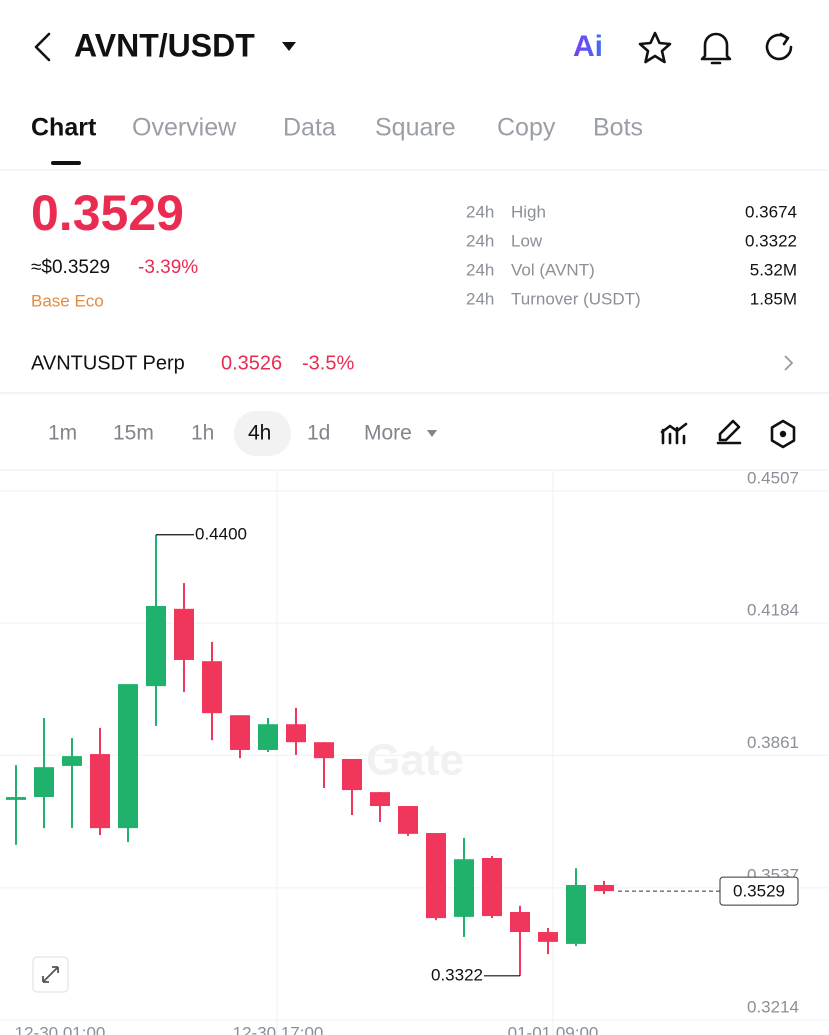 The image size is (829, 1035). Describe the element at coordinates (588, 46) in the screenshot. I see `ai-button: Ai` at that location.